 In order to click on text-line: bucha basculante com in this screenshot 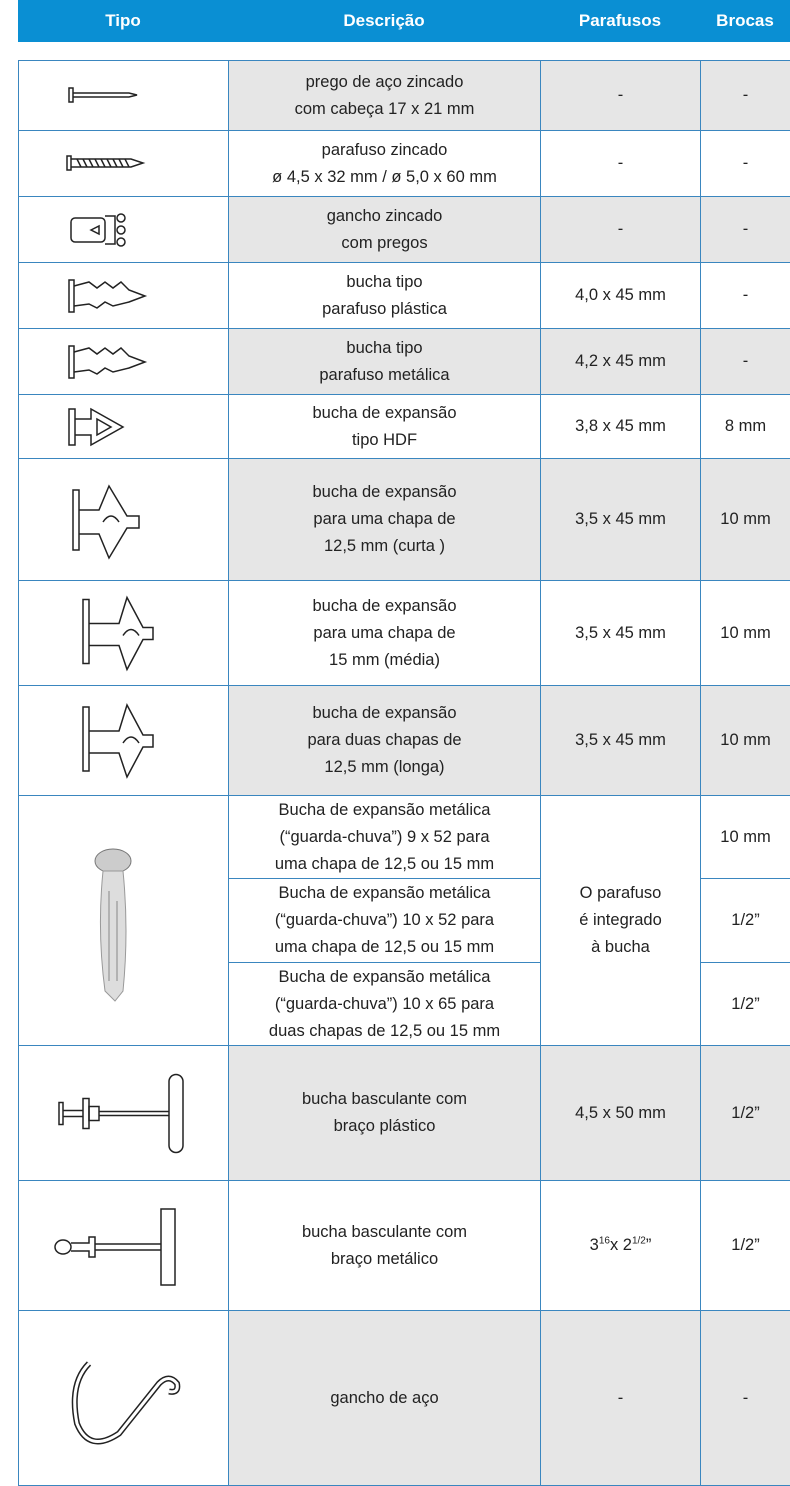, I will do `click(384, 1099)`.